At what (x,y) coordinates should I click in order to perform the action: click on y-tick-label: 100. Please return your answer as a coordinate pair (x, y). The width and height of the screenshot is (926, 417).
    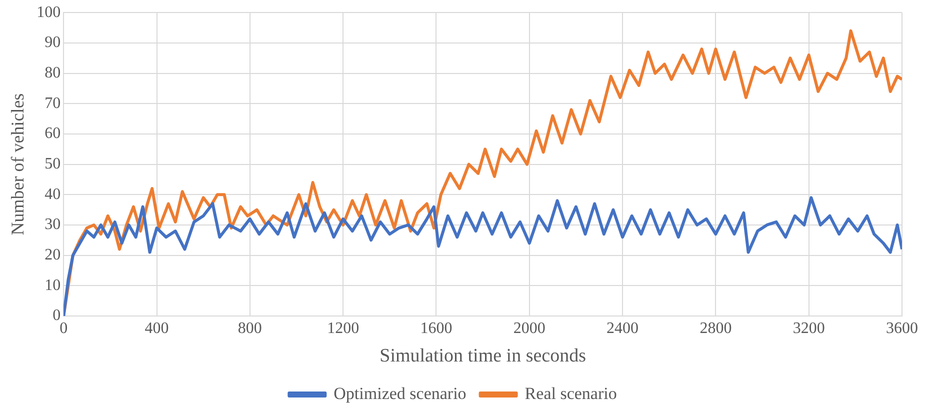
    Looking at the image, I should click on (48, 12).